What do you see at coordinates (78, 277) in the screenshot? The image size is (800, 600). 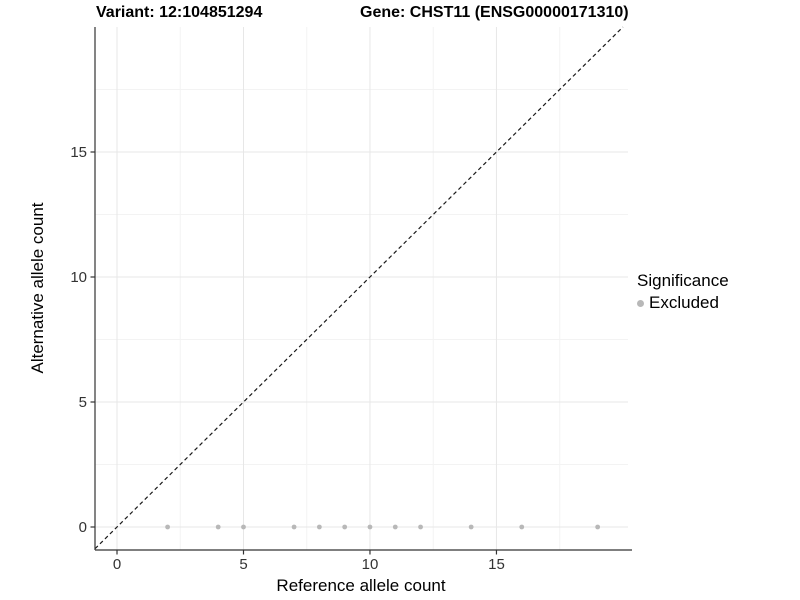 I see `y-tick-label: 10` at bounding box center [78, 277].